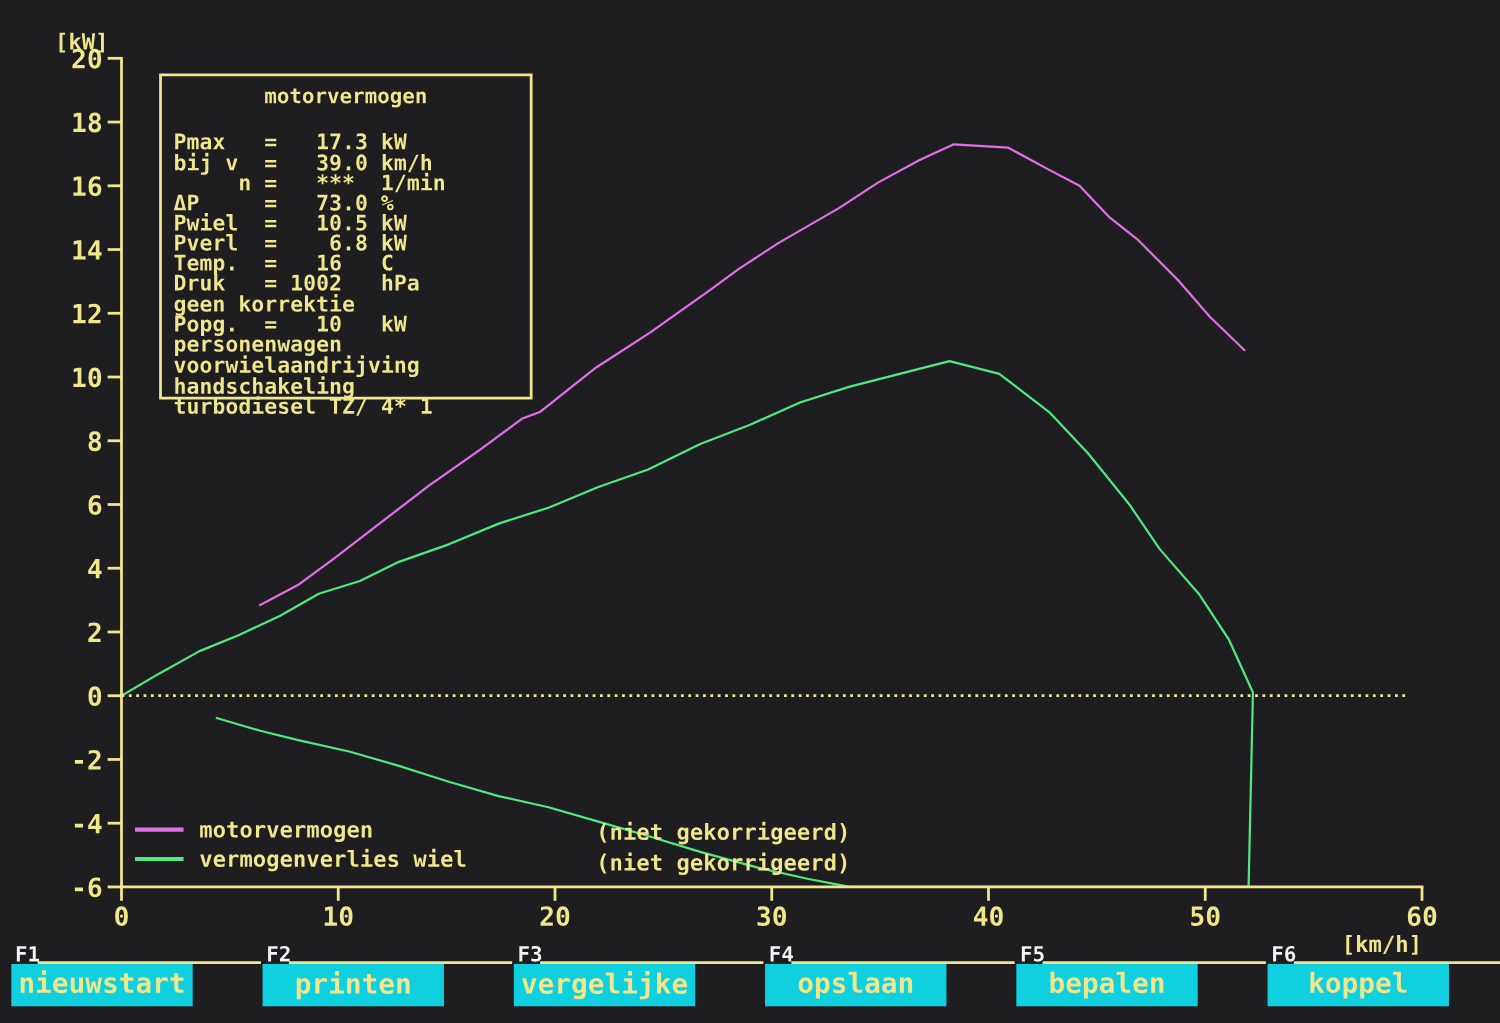 This screenshot has width=1500, height=1023. I want to click on x-tick-label: 30, so click(772, 916).